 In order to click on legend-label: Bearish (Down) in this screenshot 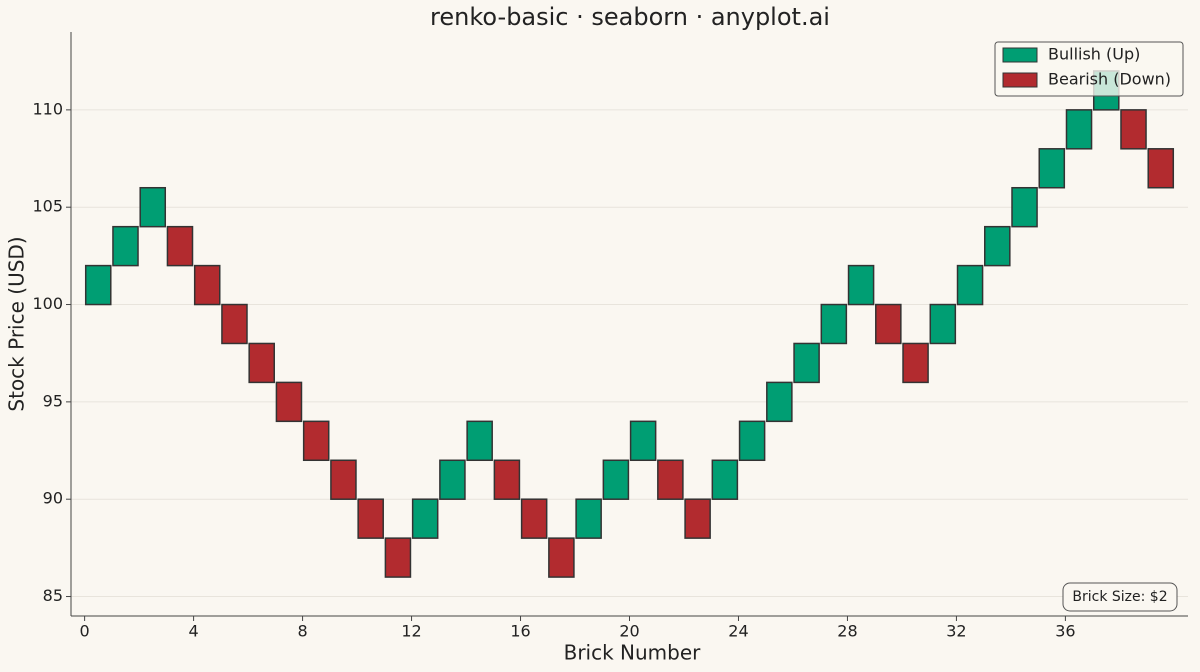, I will do `click(1109, 79)`.